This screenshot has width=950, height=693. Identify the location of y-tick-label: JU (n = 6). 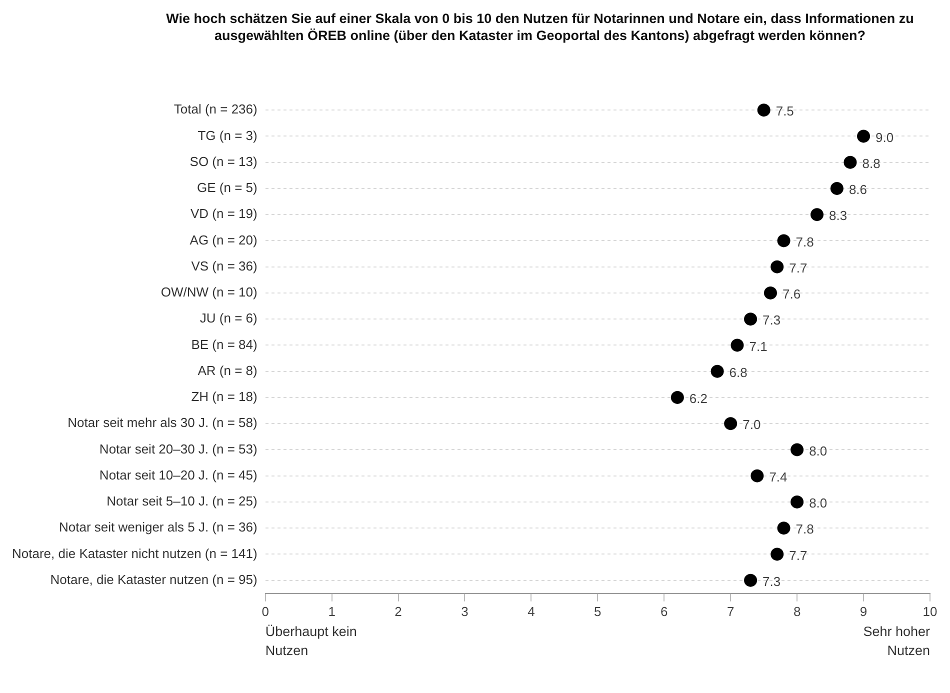
(229, 318).